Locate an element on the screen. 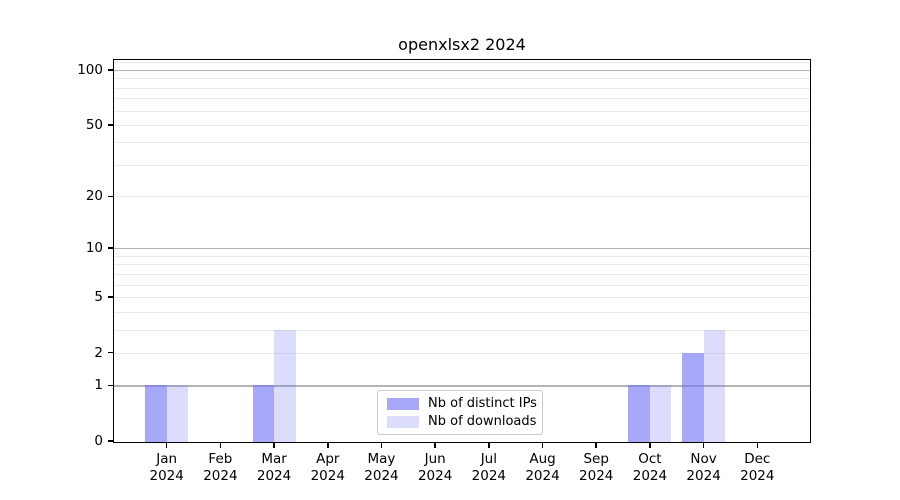  y-tick-label: 50 is located at coordinates (94, 124).